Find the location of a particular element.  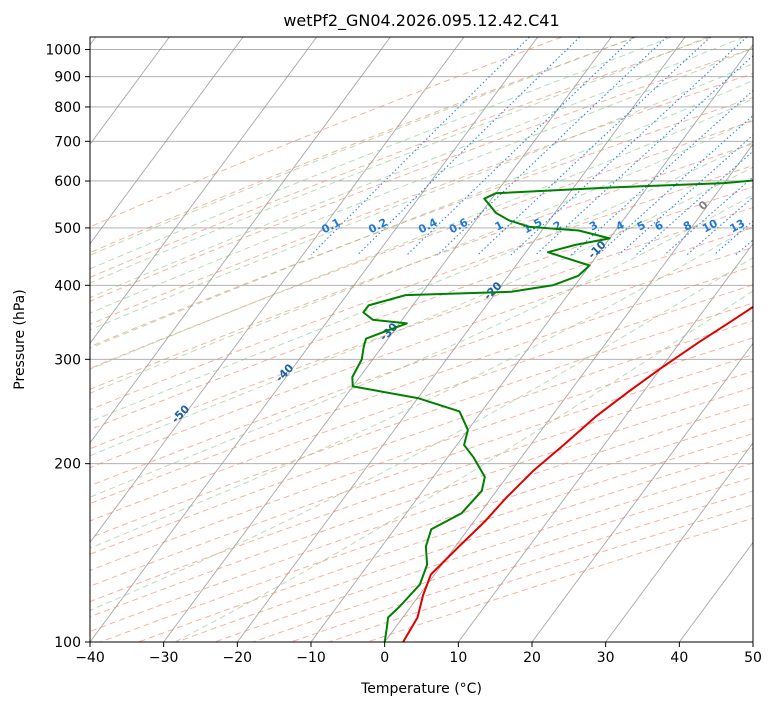

y-tick-label: 900 is located at coordinates (67, 78).